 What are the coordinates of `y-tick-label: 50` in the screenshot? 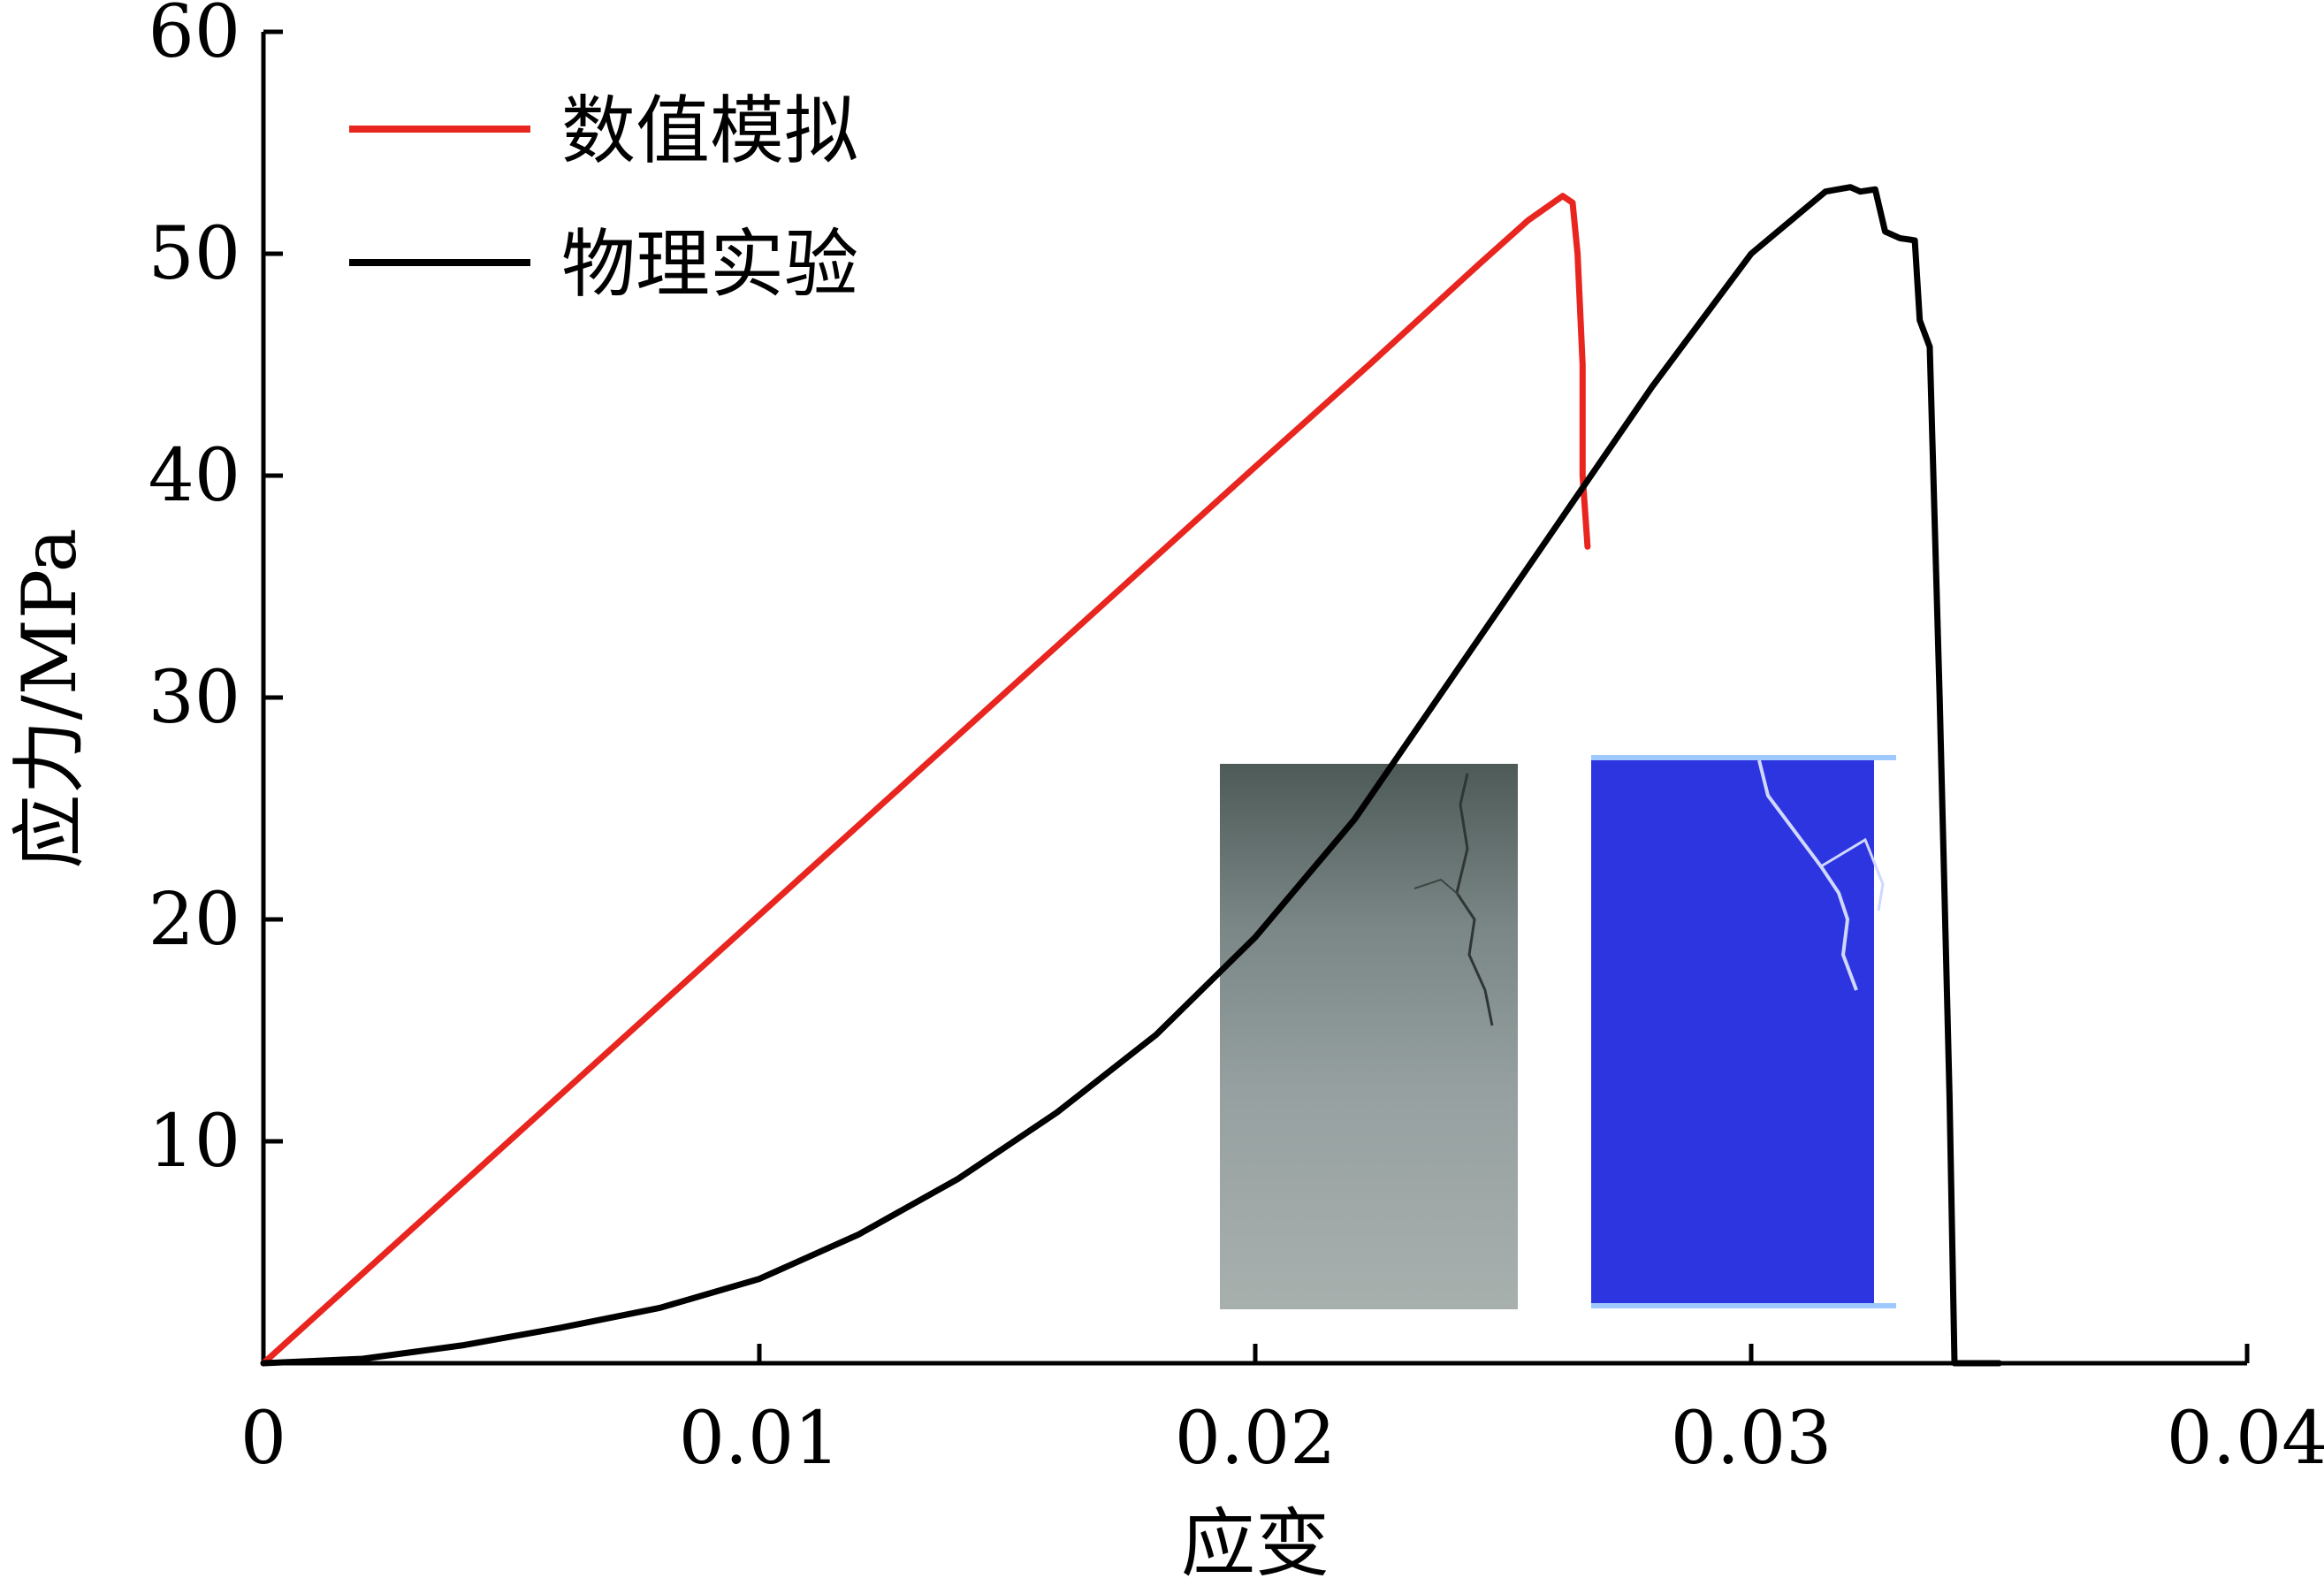 It's located at (194, 254).